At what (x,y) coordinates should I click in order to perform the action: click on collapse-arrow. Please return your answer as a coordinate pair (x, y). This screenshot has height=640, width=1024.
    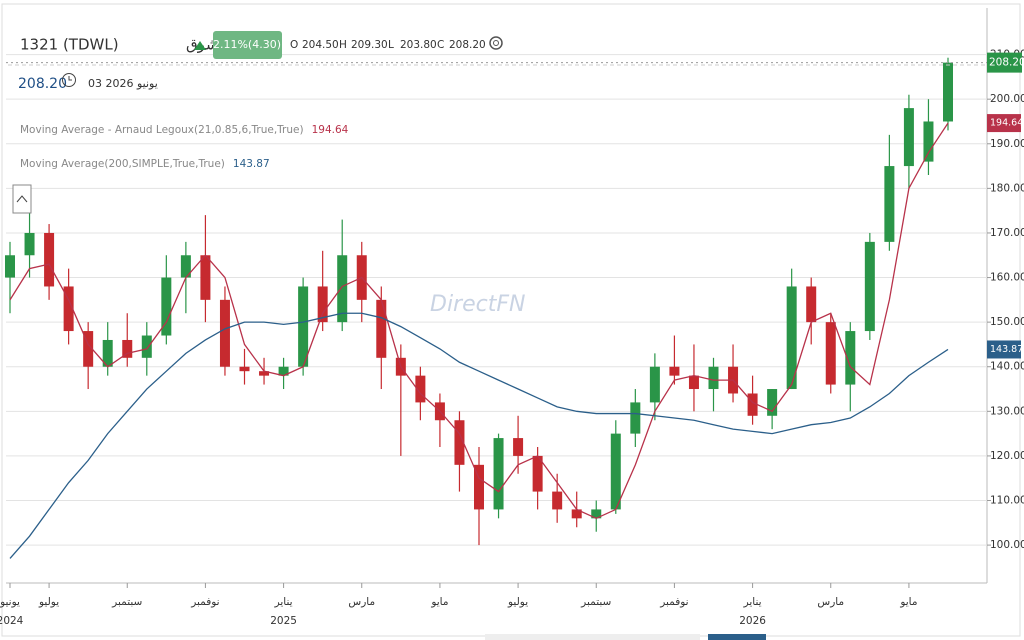
    Looking at the image, I should click on (22, 199).